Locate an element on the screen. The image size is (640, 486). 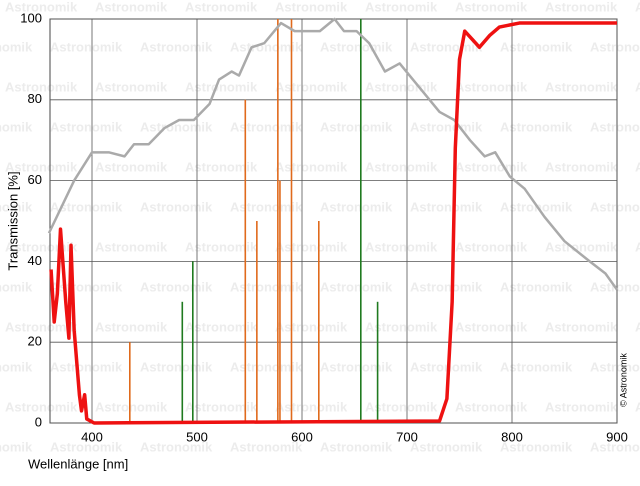
x-tick-label: 700 is located at coordinates (407, 436).